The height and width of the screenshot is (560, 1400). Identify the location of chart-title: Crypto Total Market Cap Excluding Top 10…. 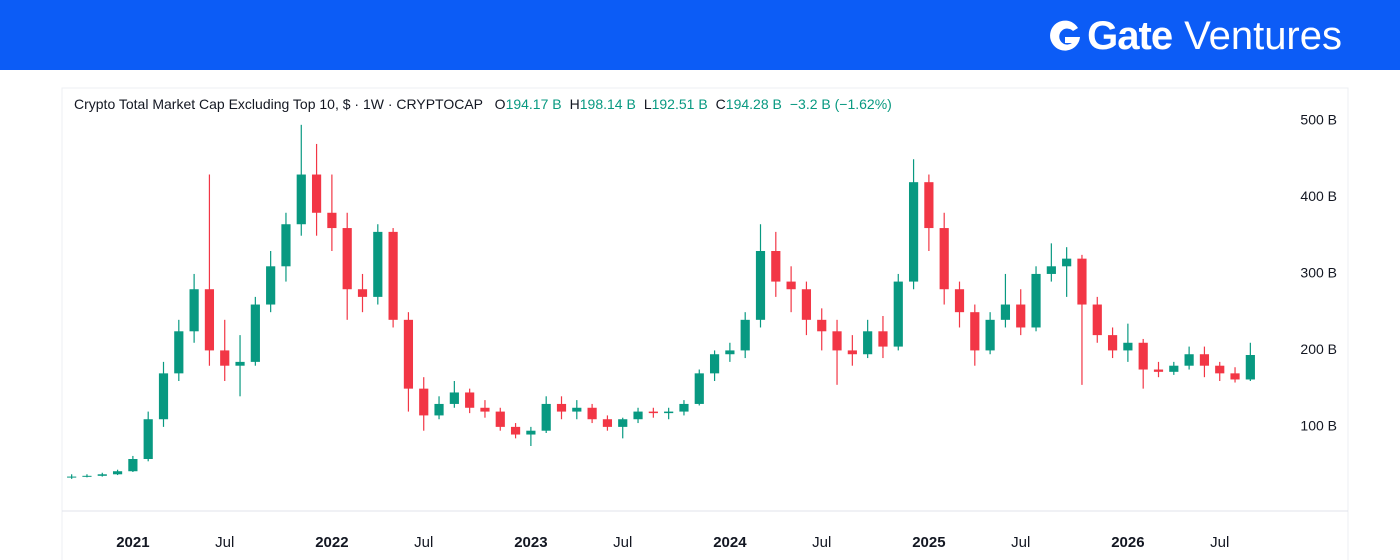
(278, 104).